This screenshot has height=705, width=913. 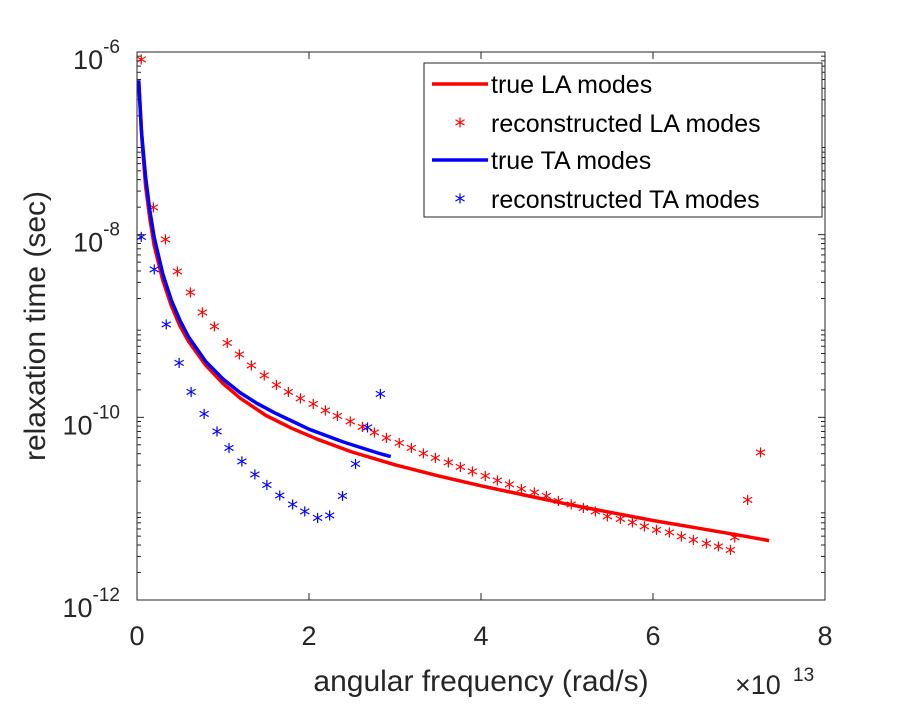 I want to click on x-multiplier: ×10 13, so click(x=774, y=682).